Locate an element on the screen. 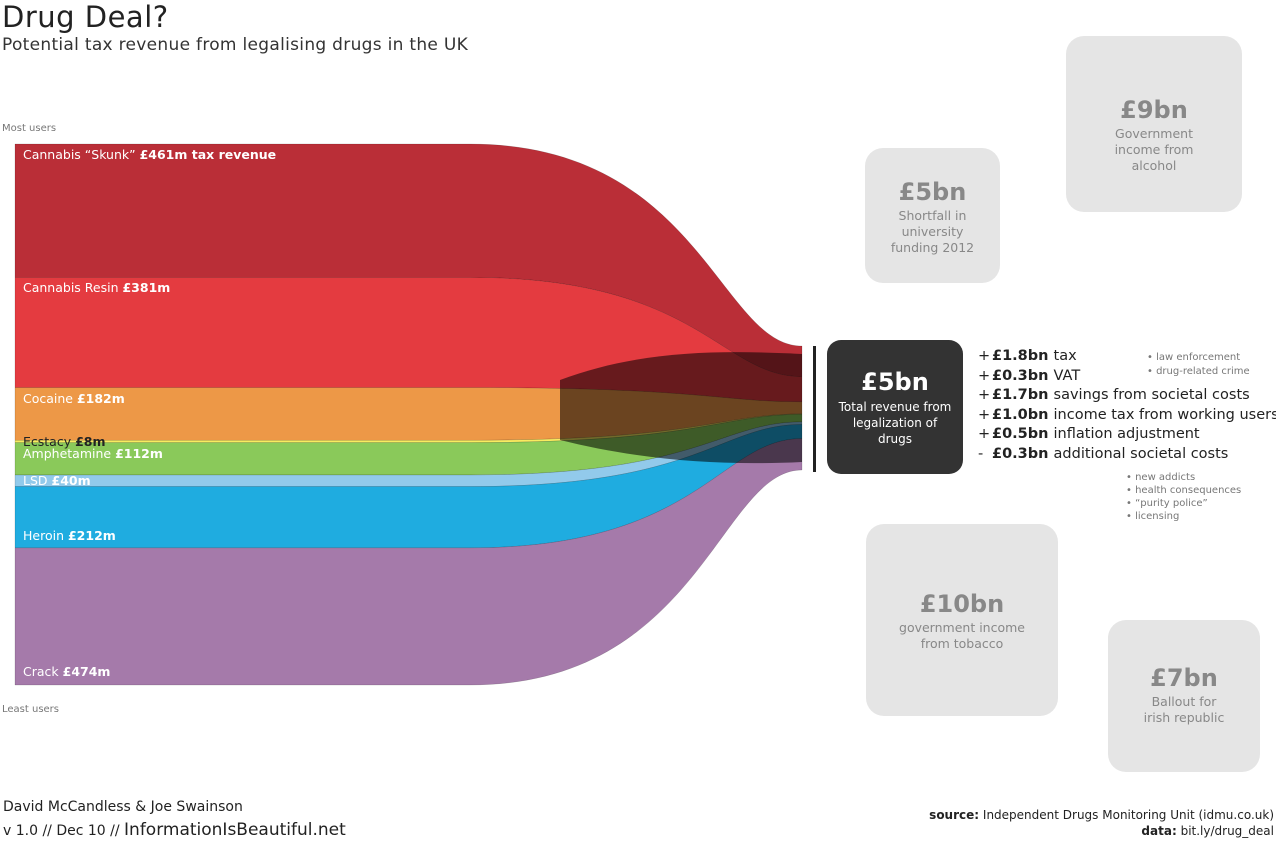  flow-value: £8m is located at coordinates (90, 441).